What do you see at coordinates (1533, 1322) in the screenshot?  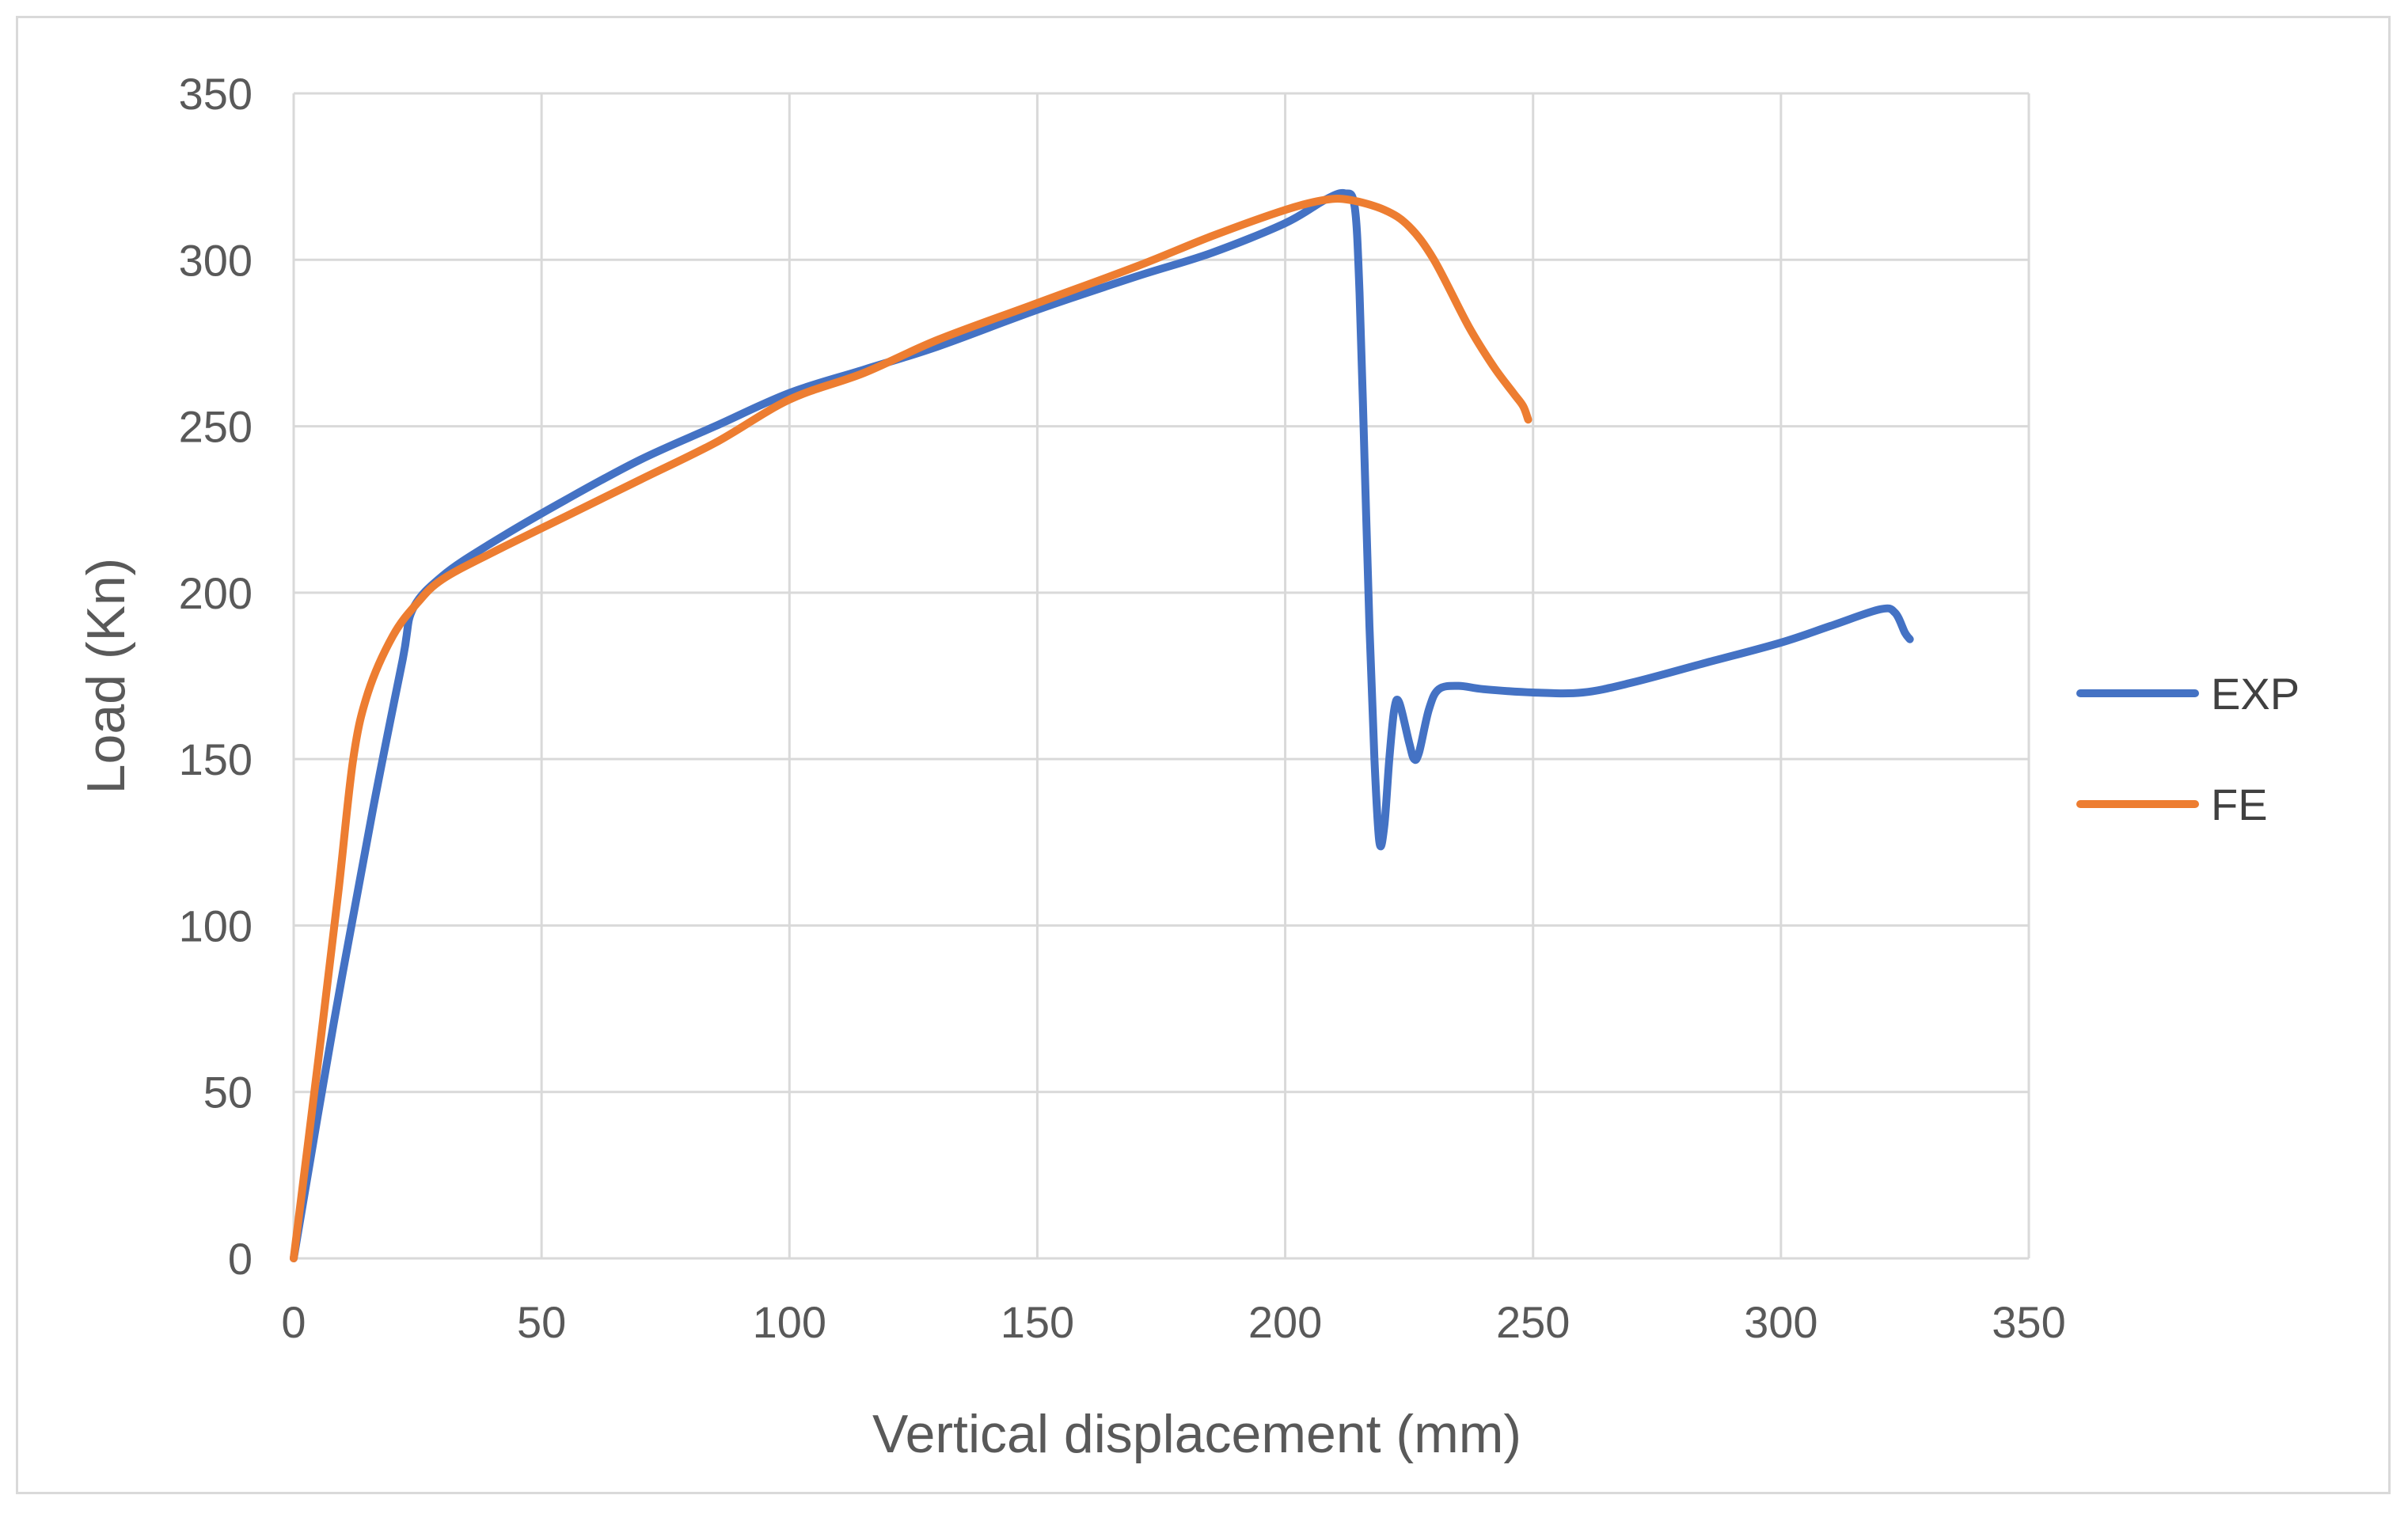 I see `x-tick-label: 250` at bounding box center [1533, 1322].